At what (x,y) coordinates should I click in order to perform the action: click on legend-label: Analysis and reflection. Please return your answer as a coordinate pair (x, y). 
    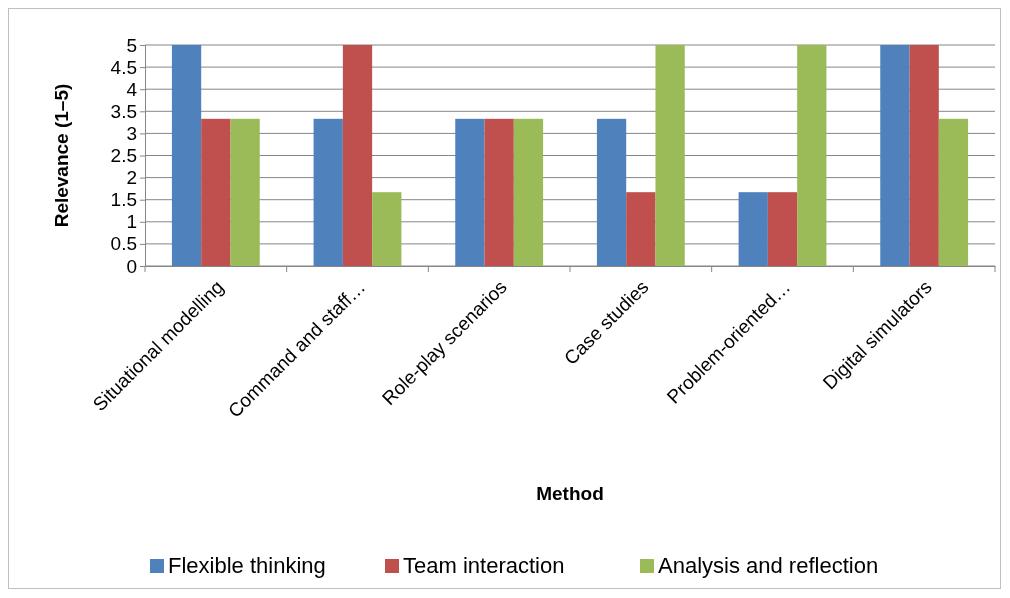
    Looking at the image, I should click on (768, 565).